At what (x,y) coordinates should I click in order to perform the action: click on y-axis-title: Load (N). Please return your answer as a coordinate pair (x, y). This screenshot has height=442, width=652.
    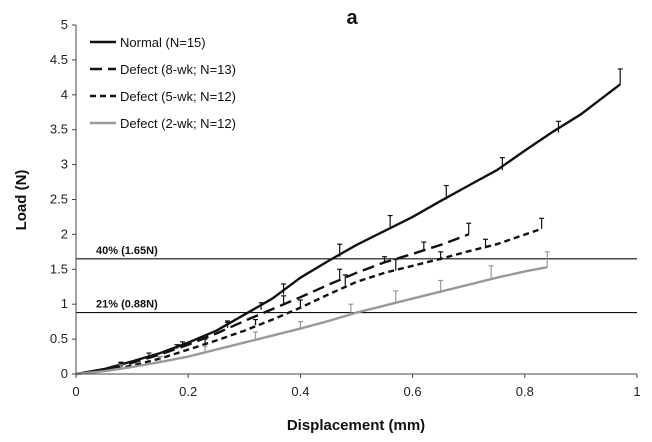
    Looking at the image, I should click on (21, 200).